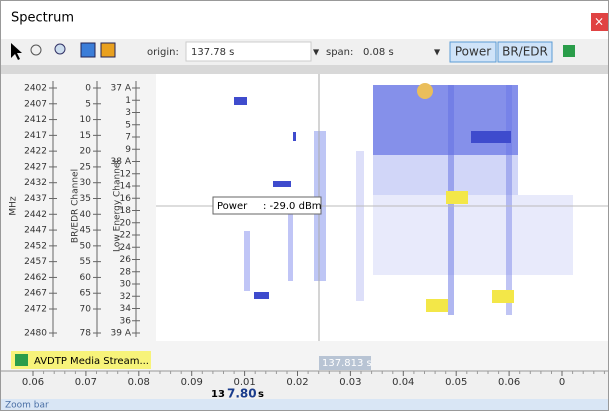 Image resolution: width=609 pixels, height=411 pixels. I want to click on power-button, so click(473, 52).